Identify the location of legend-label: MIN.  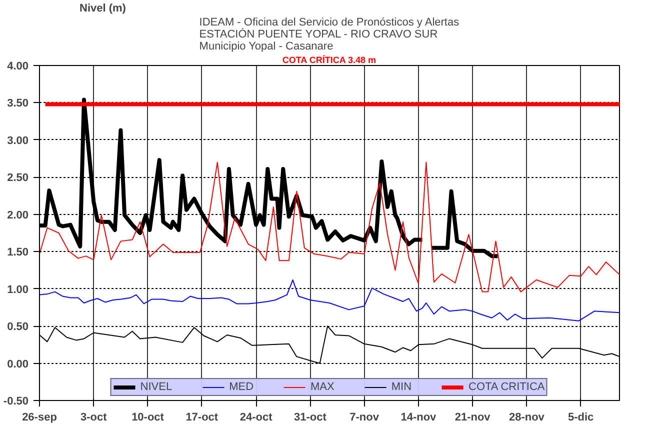
(401, 387).